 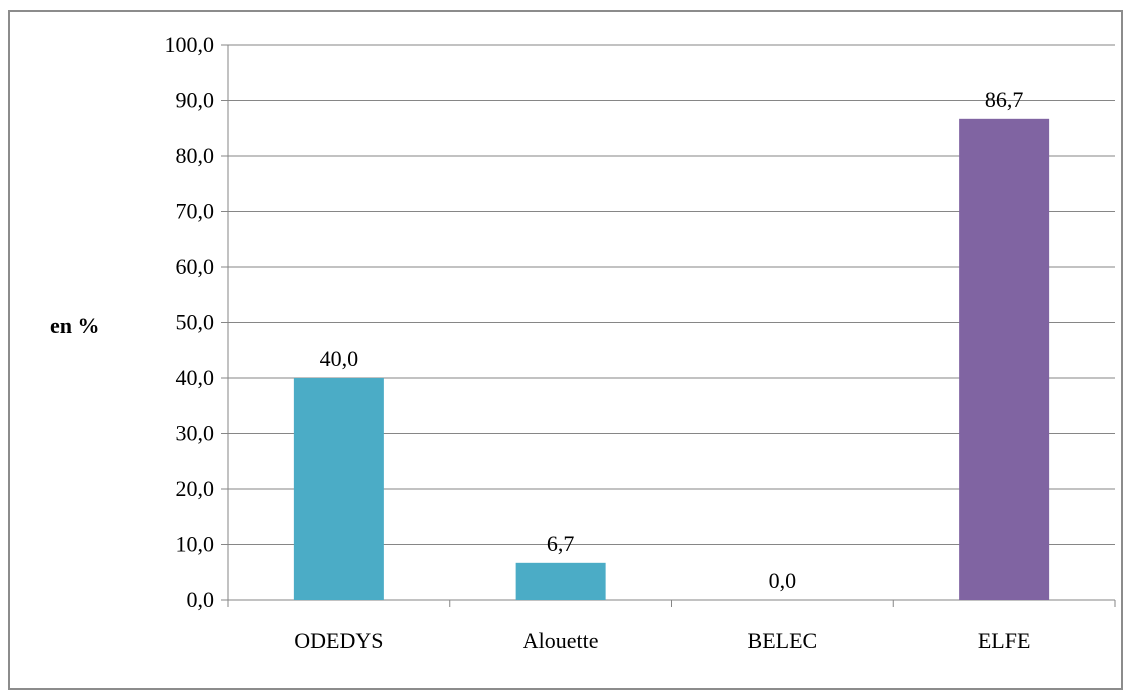 I want to click on y-tick-label: 70,0, so click(x=195, y=211).